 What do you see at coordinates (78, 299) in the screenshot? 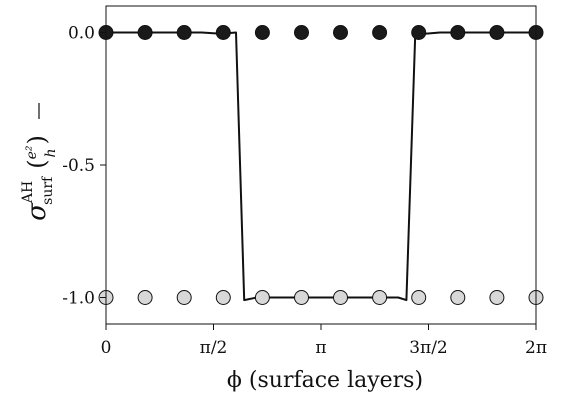
I see `y-tick-label-2: -1.0` at bounding box center [78, 299].